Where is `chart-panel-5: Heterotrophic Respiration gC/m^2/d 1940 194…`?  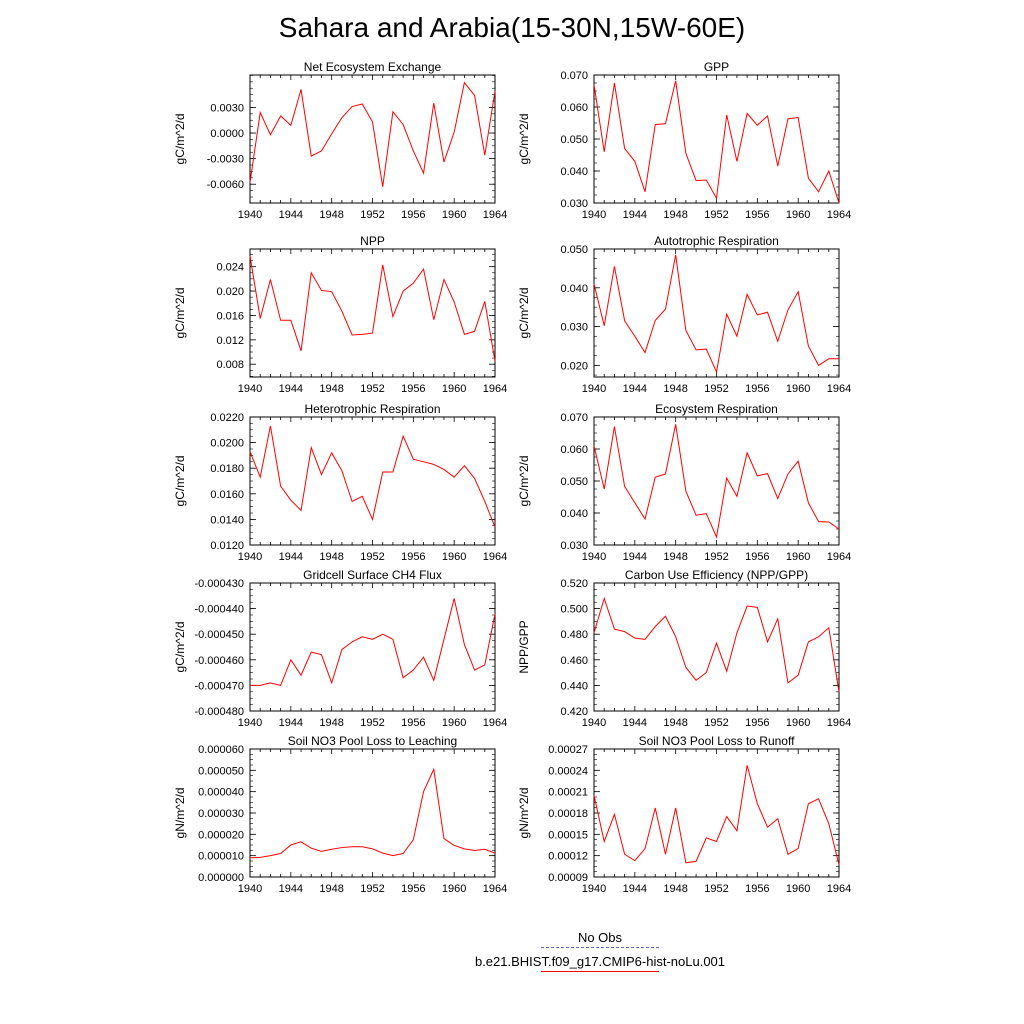 chart-panel-5: Heterotrophic Respiration gC/m^2/d 1940 194… is located at coordinates (340, 482).